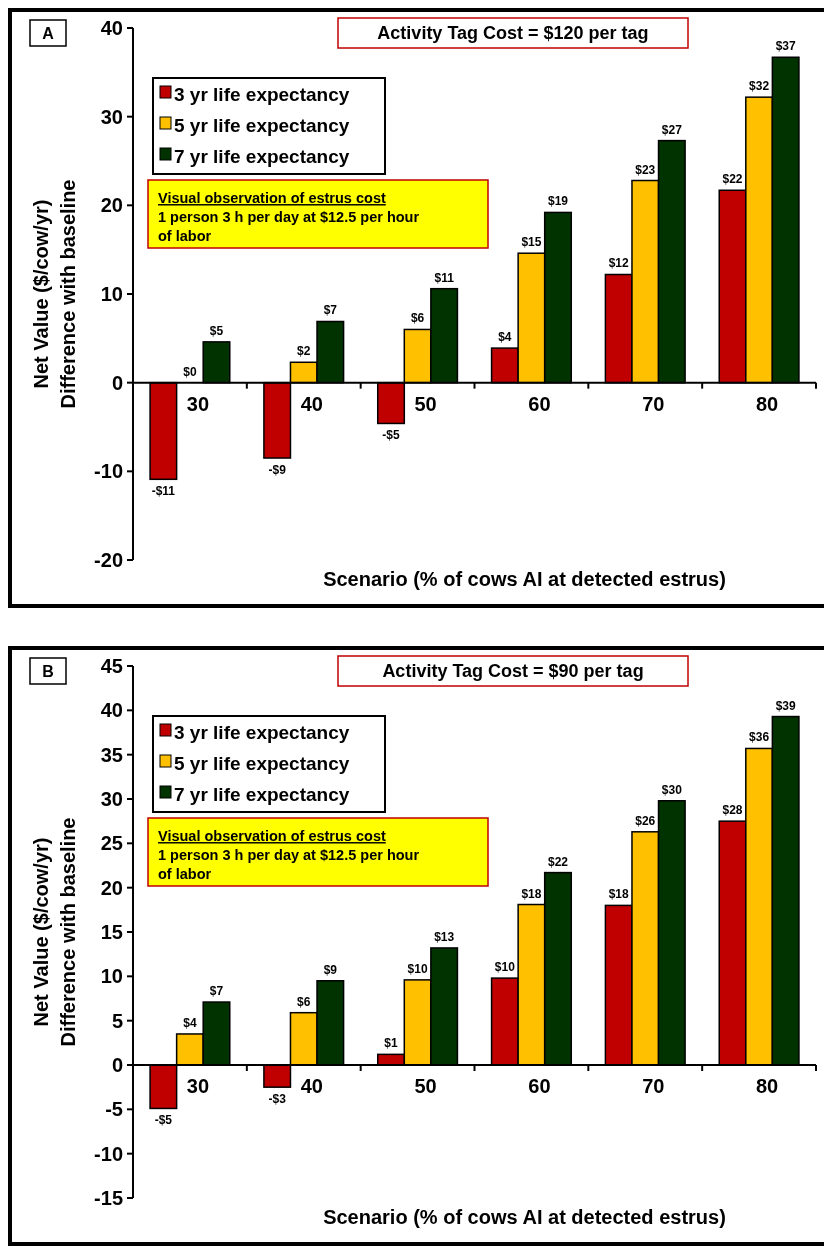  What do you see at coordinates (277, 470) in the screenshot?
I see `data-label: -$9` at bounding box center [277, 470].